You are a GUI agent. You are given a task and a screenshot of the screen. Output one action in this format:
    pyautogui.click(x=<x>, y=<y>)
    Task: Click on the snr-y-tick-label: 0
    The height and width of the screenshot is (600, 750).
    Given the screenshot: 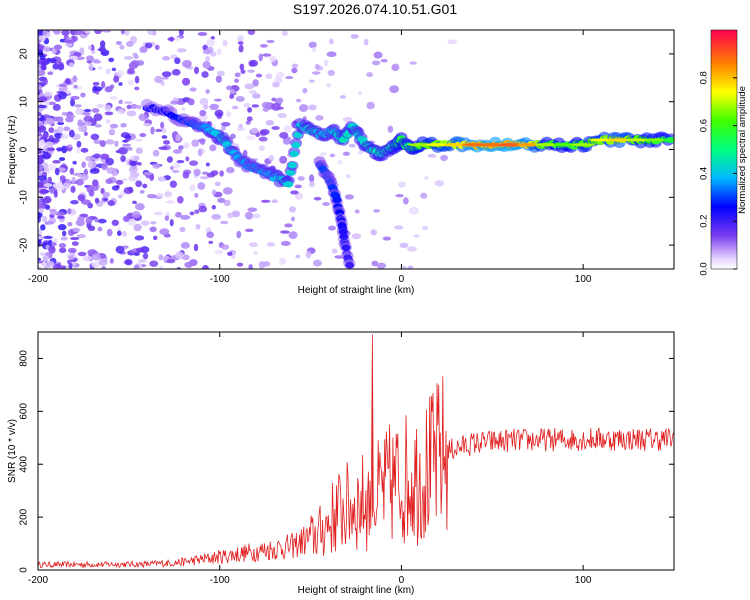 What is the action you would take?
    pyautogui.click(x=24, y=570)
    